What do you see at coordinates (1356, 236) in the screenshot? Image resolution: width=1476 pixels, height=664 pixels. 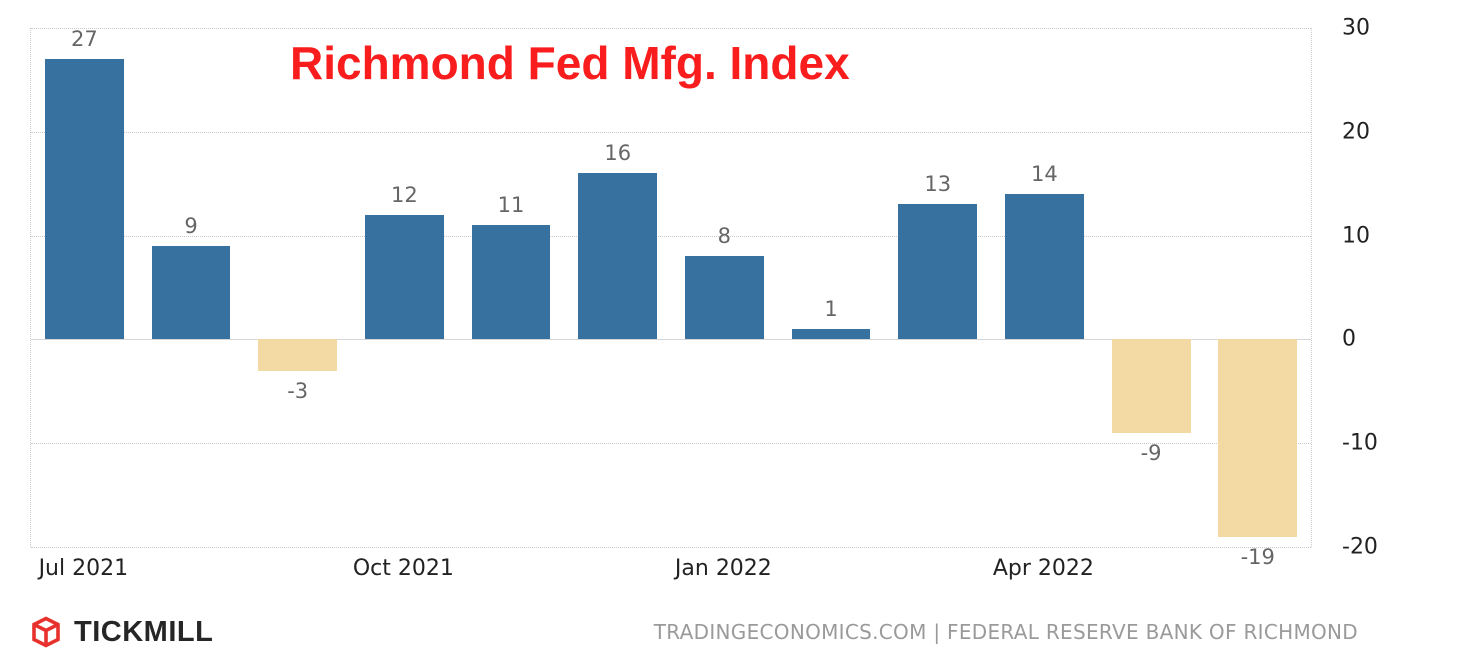 I see `y-tick-label: 10` at bounding box center [1356, 236].